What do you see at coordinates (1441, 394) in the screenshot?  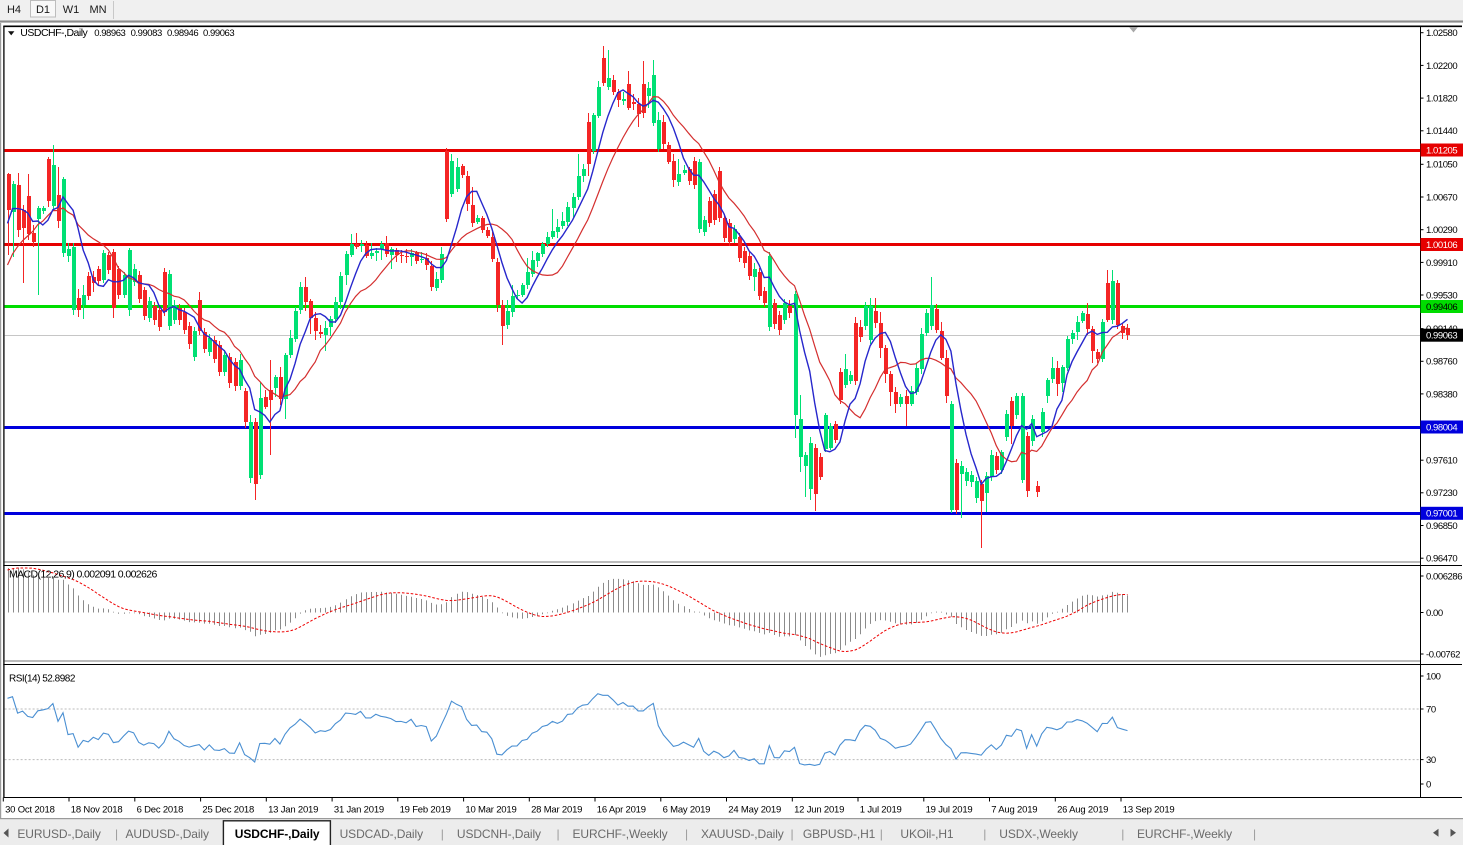 I see `svg-text: 0.98380` at bounding box center [1441, 394].